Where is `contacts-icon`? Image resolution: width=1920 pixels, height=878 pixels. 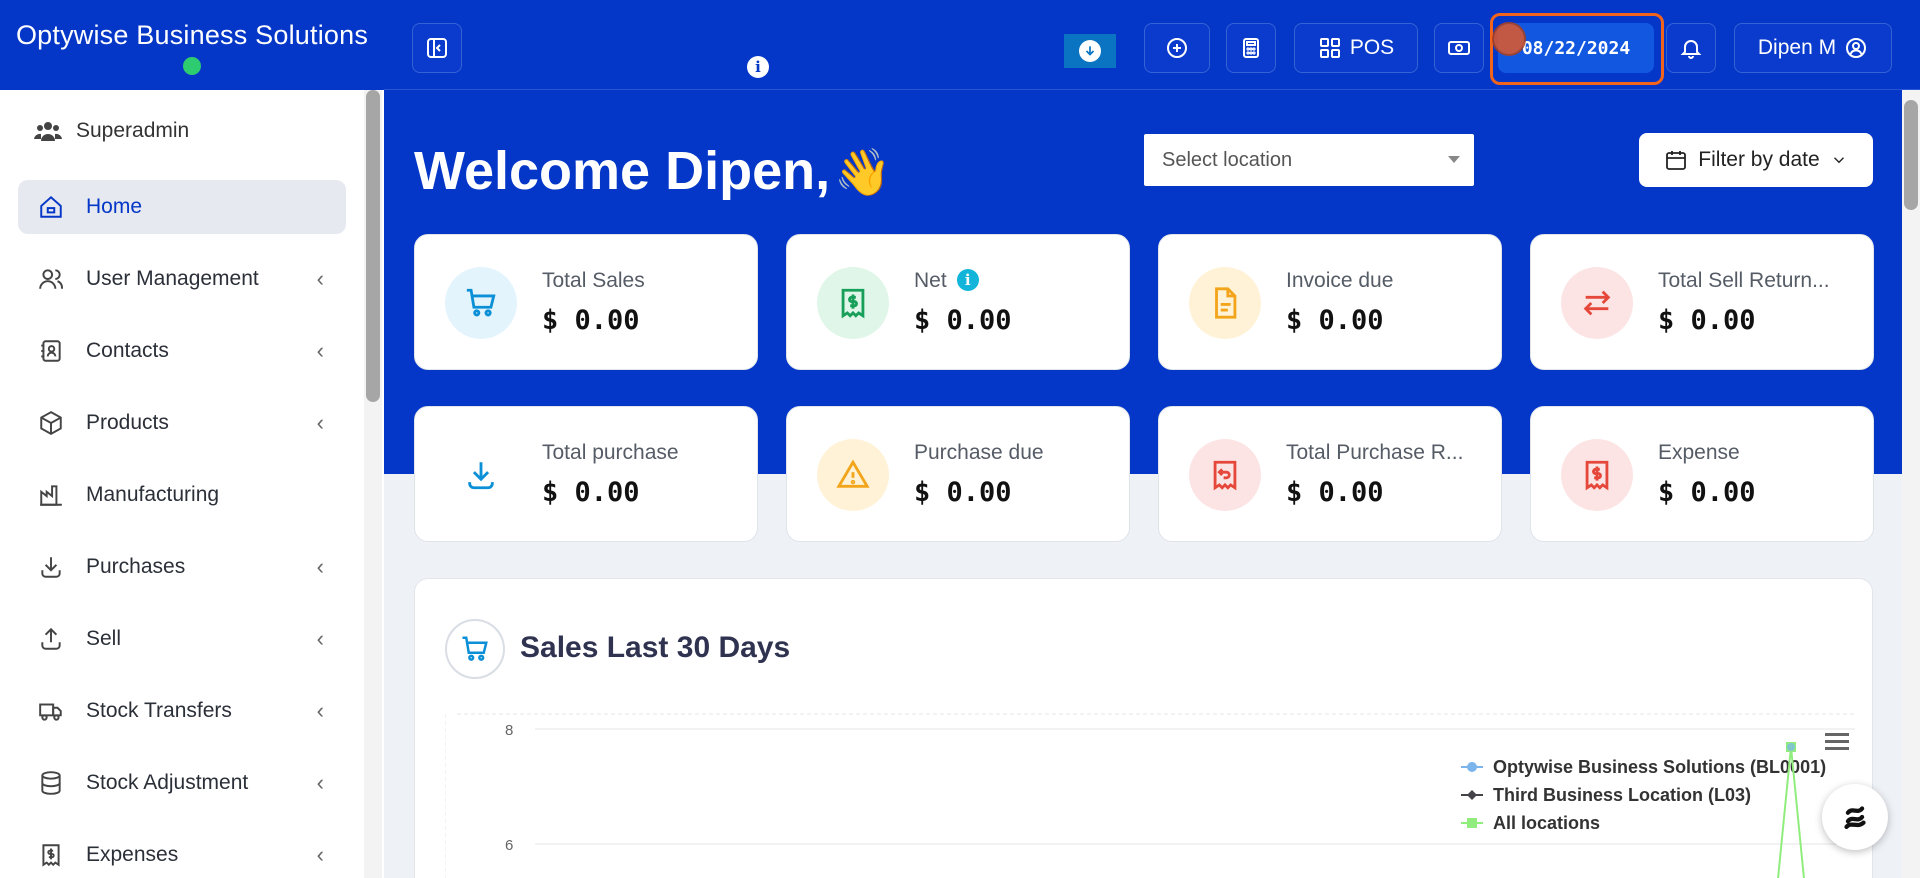
contacts-icon is located at coordinates (51, 351).